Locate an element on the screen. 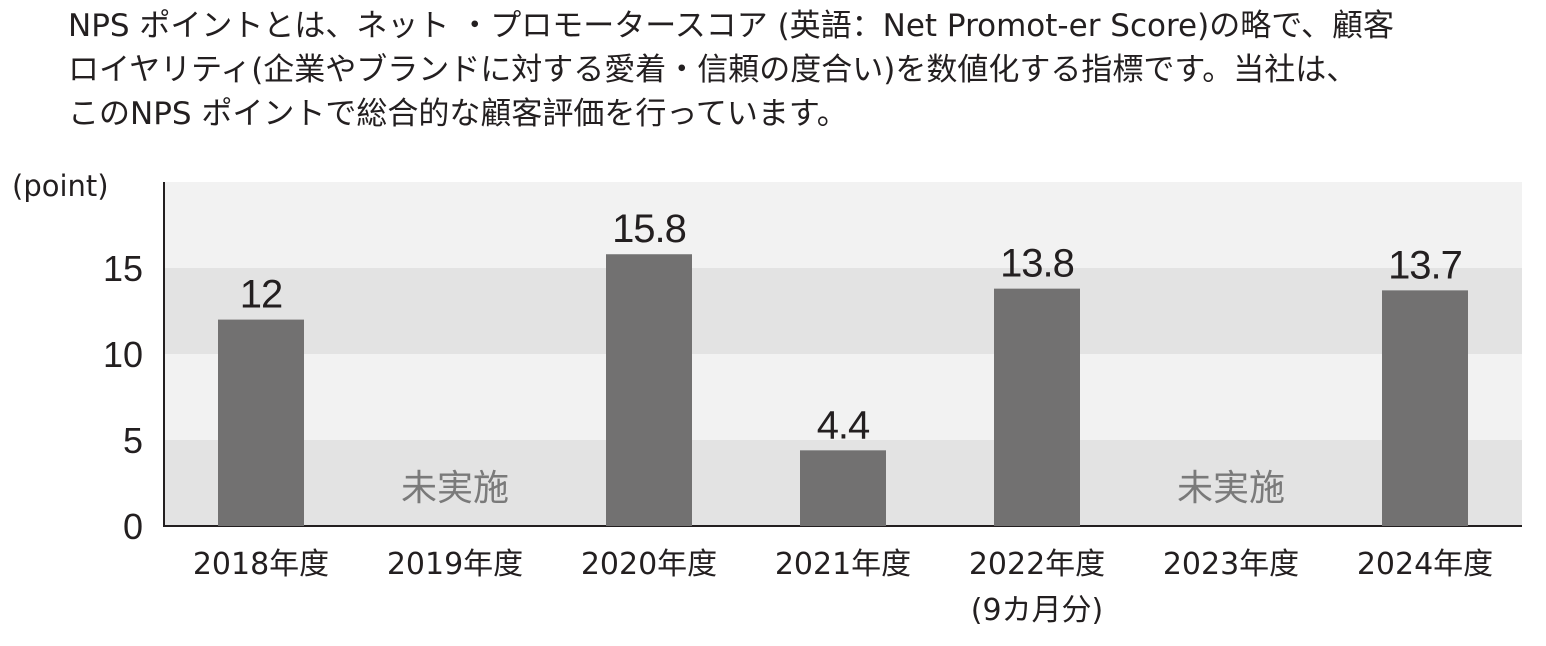 Image resolution: width=1546 pixels, height=646 pixels. y-tick-label: 10 is located at coordinates (123, 354).